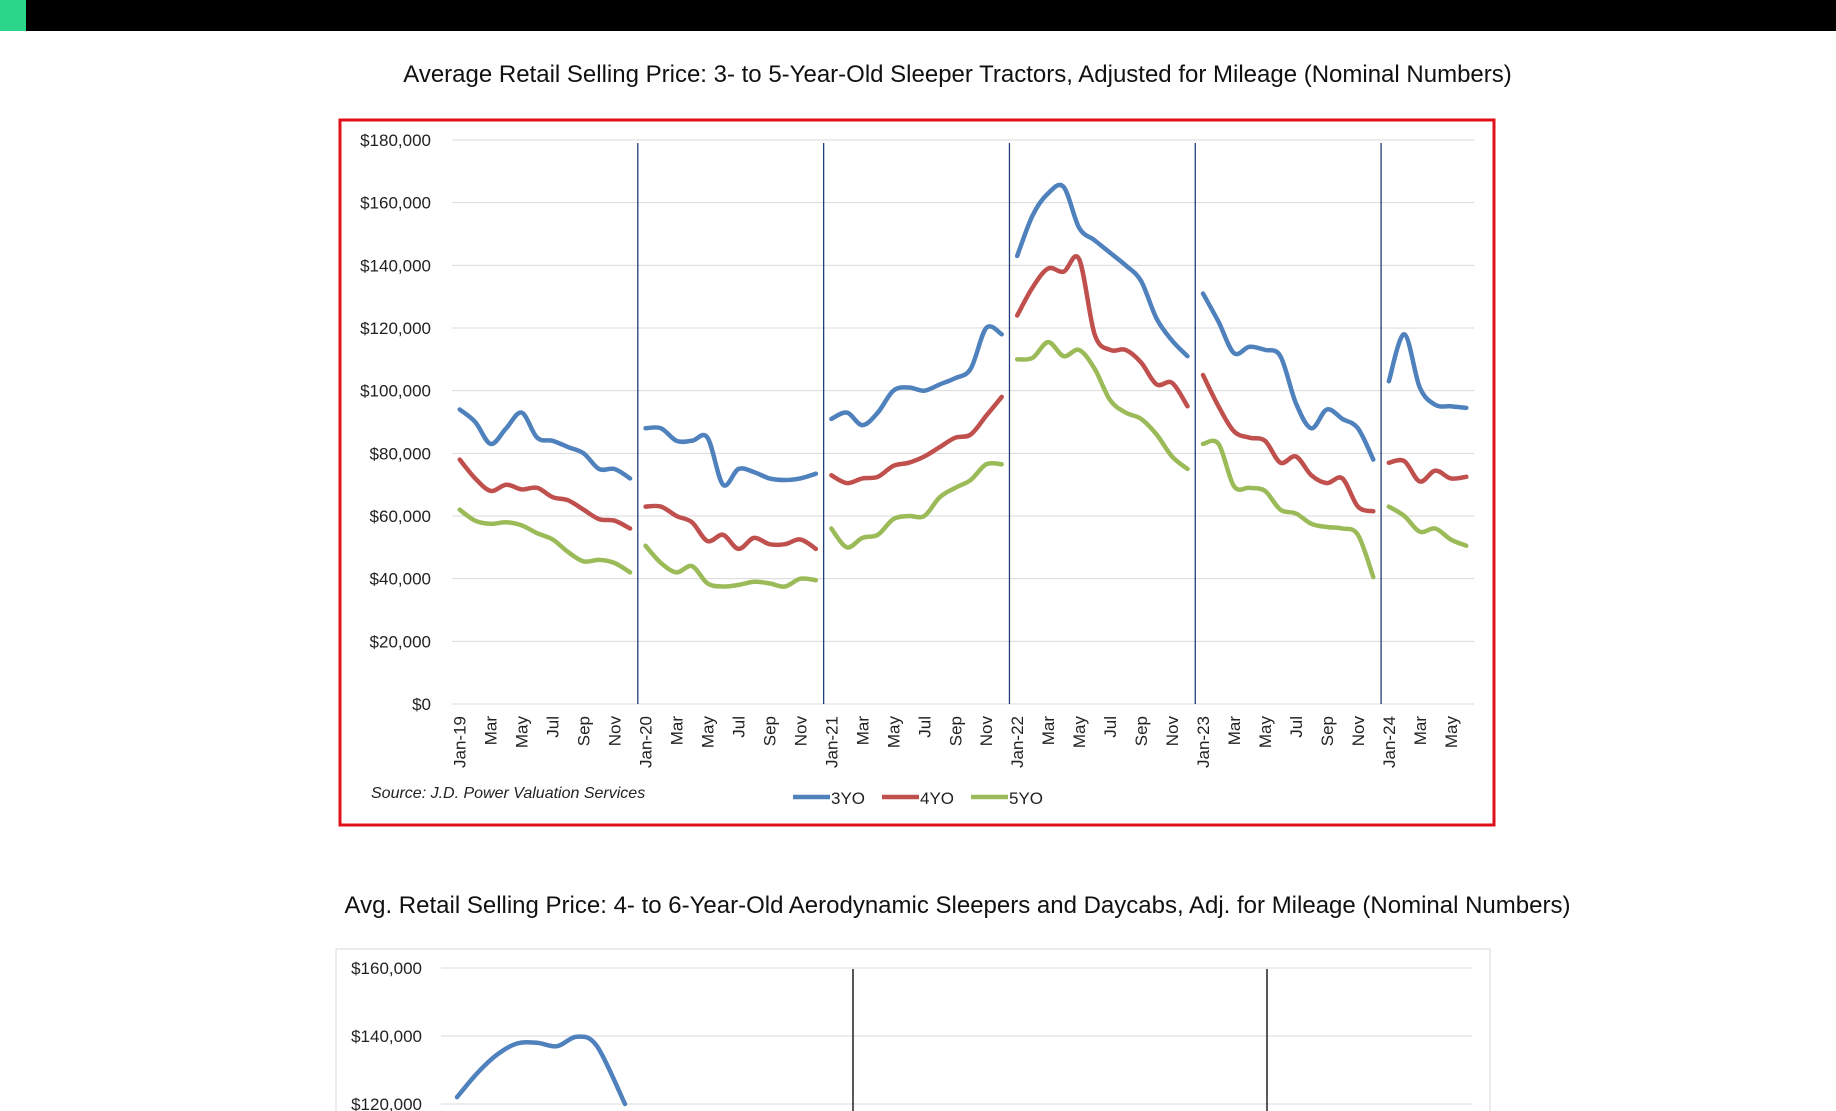 Image resolution: width=1836 pixels, height=1111 pixels. What do you see at coordinates (400, 453) in the screenshot?
I see `y-tick-label: $80,000` at bounding box center [400, 453].